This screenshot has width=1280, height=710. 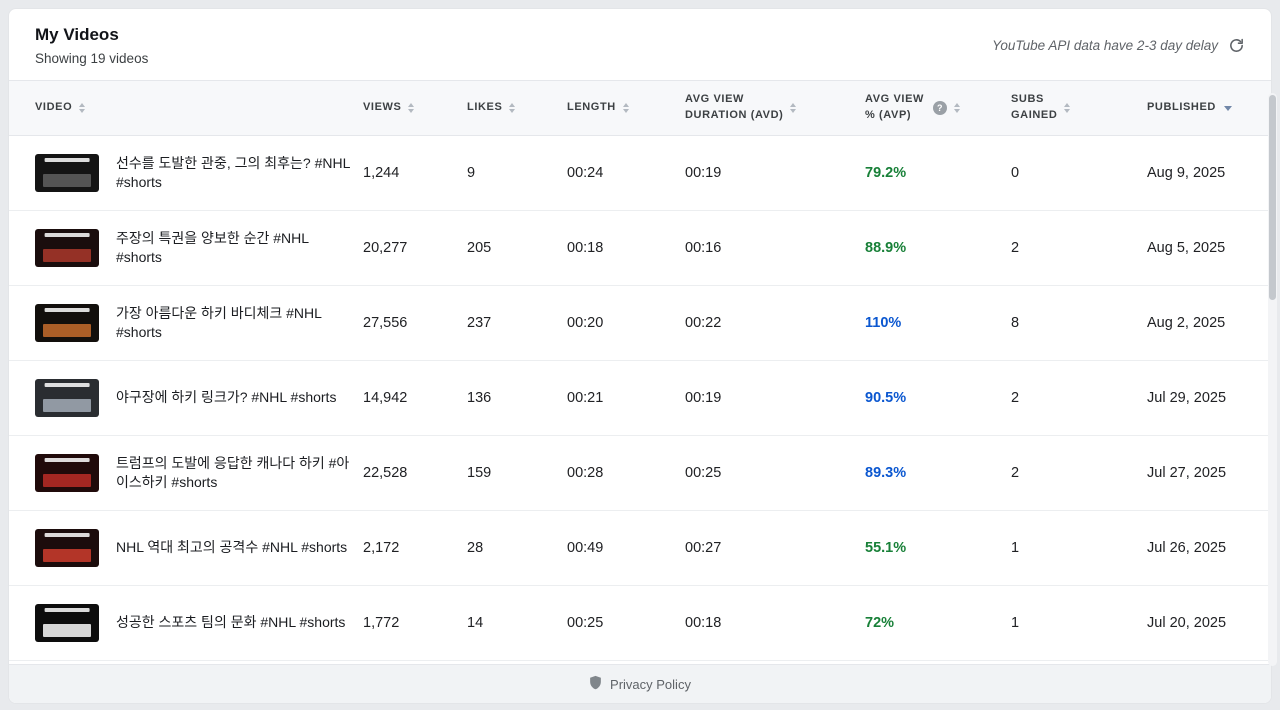 I want to click on length-cell: 00:20, so click(x=585, y=323).